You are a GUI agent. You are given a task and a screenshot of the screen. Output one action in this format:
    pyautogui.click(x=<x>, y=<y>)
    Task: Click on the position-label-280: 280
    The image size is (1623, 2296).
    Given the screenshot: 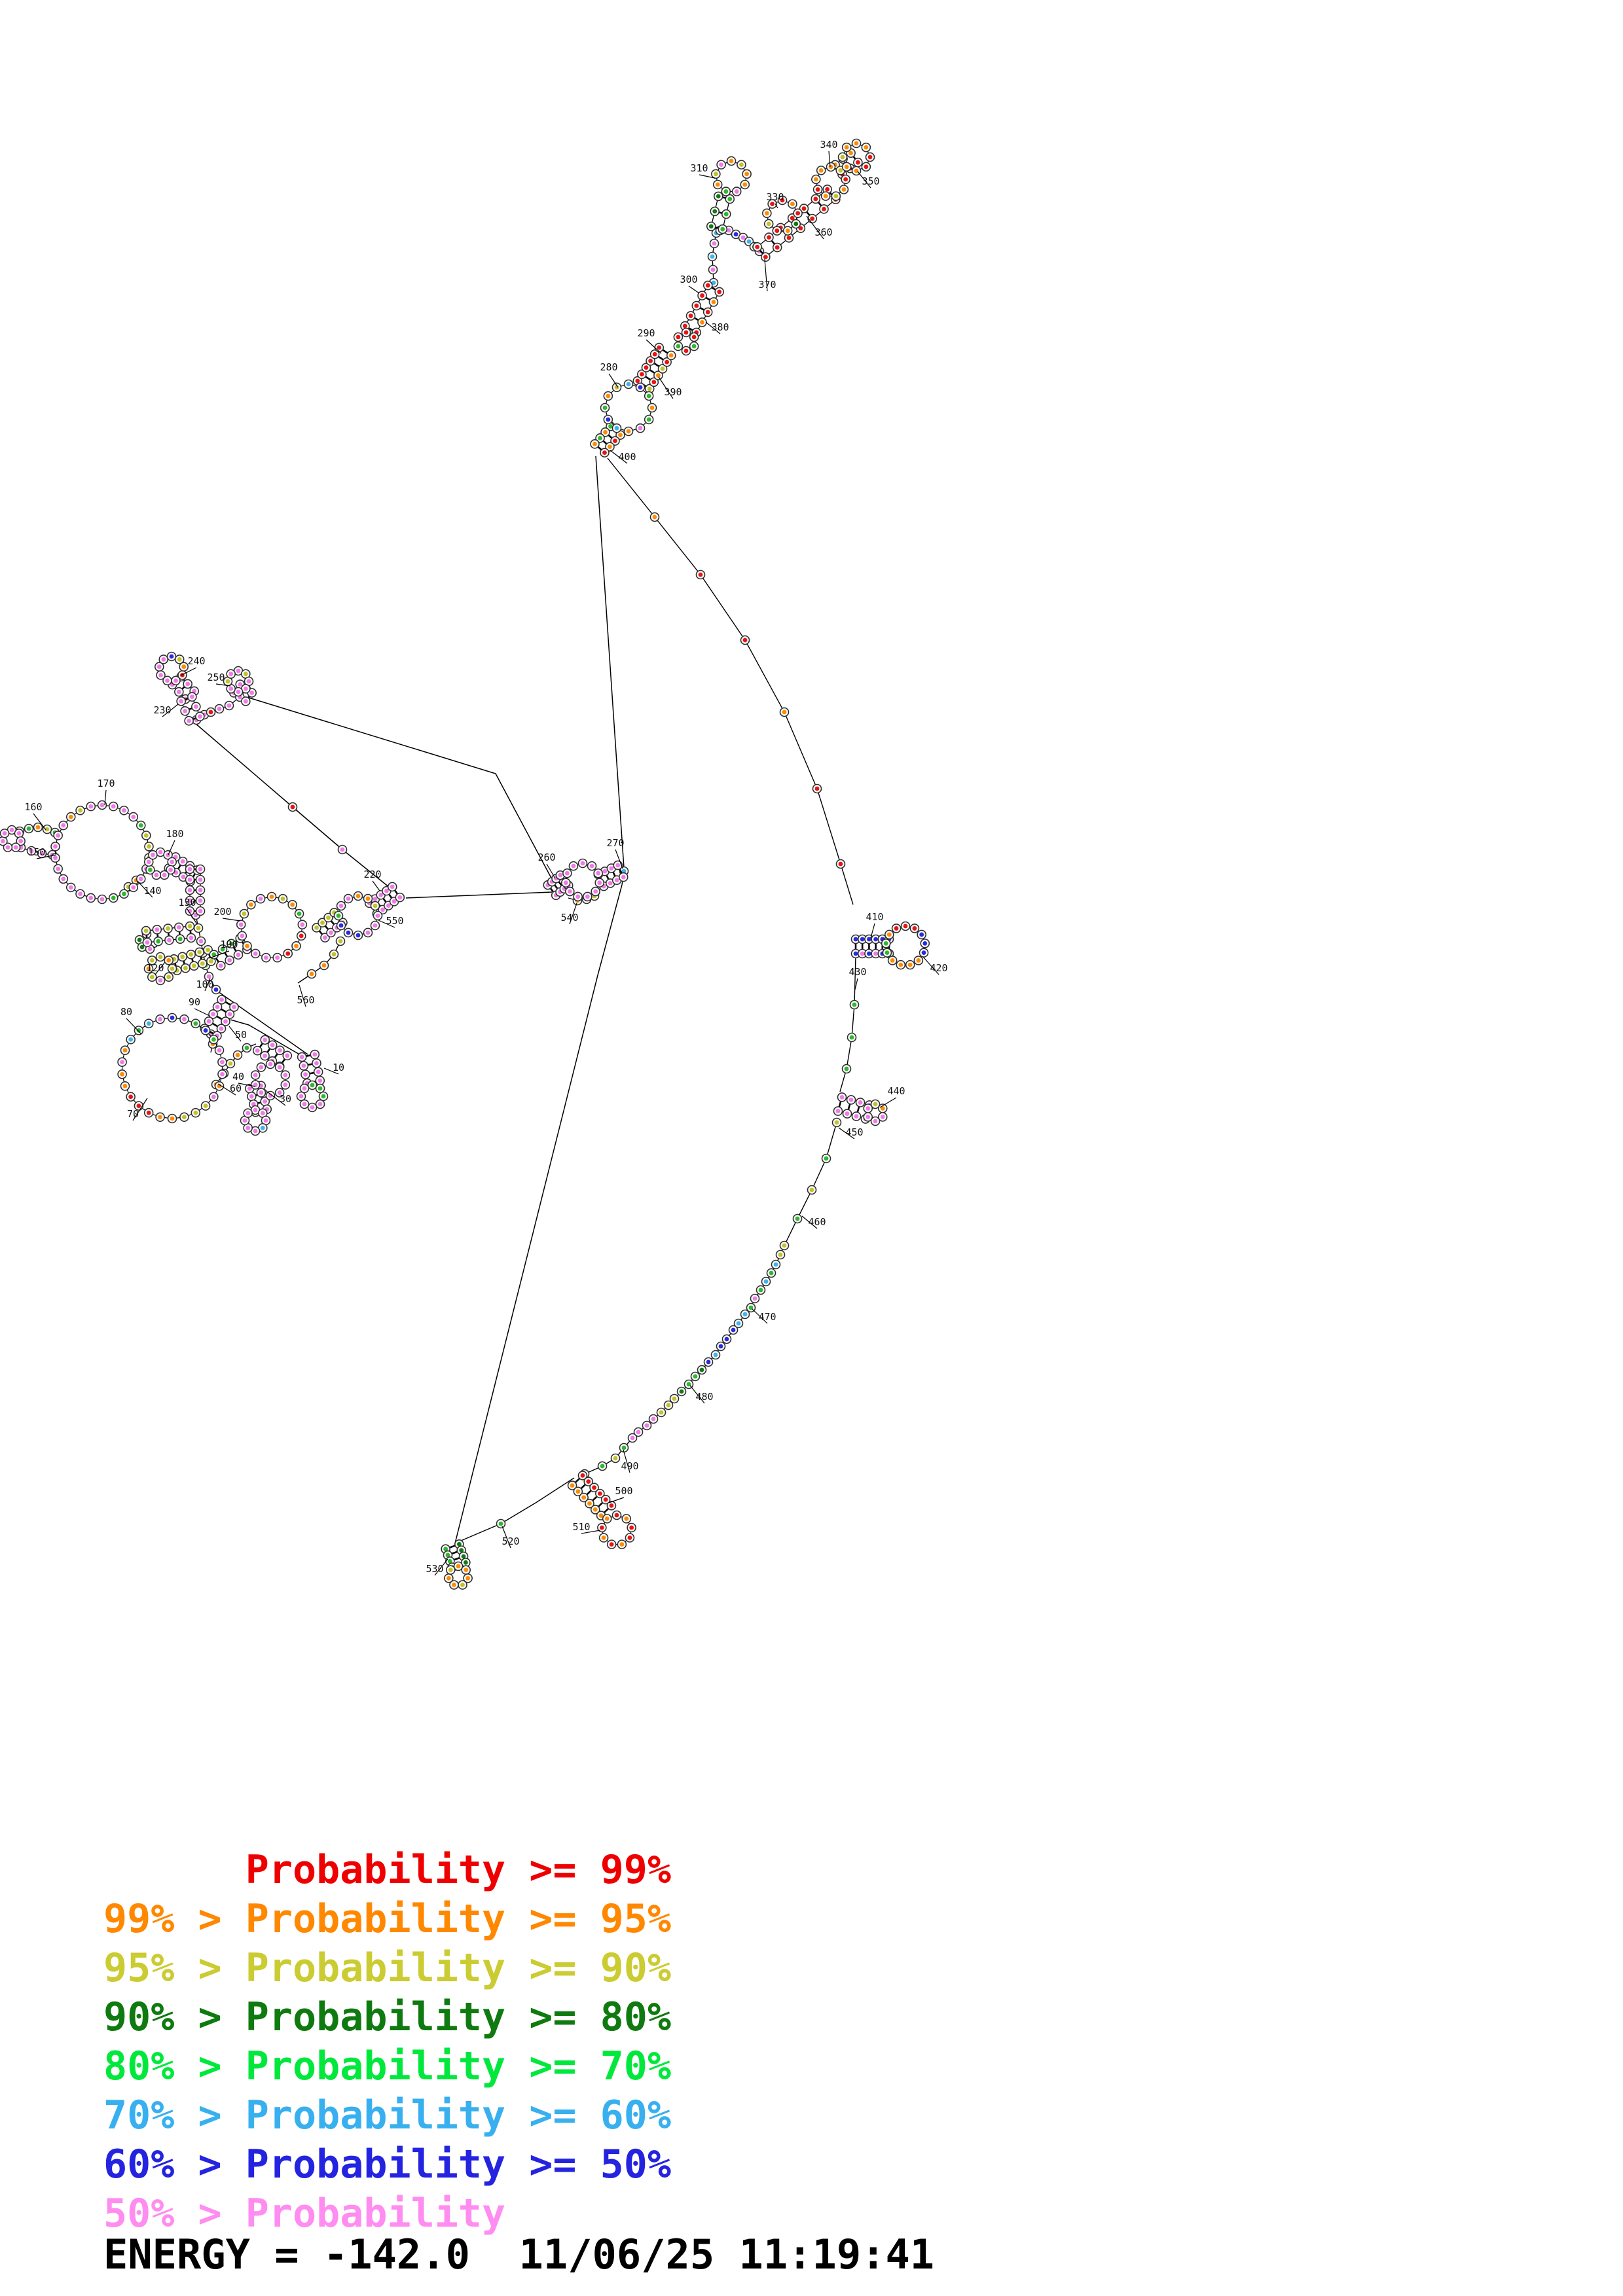 What is the action you would take?
    pyautogui.click(x=608, y=367)
    